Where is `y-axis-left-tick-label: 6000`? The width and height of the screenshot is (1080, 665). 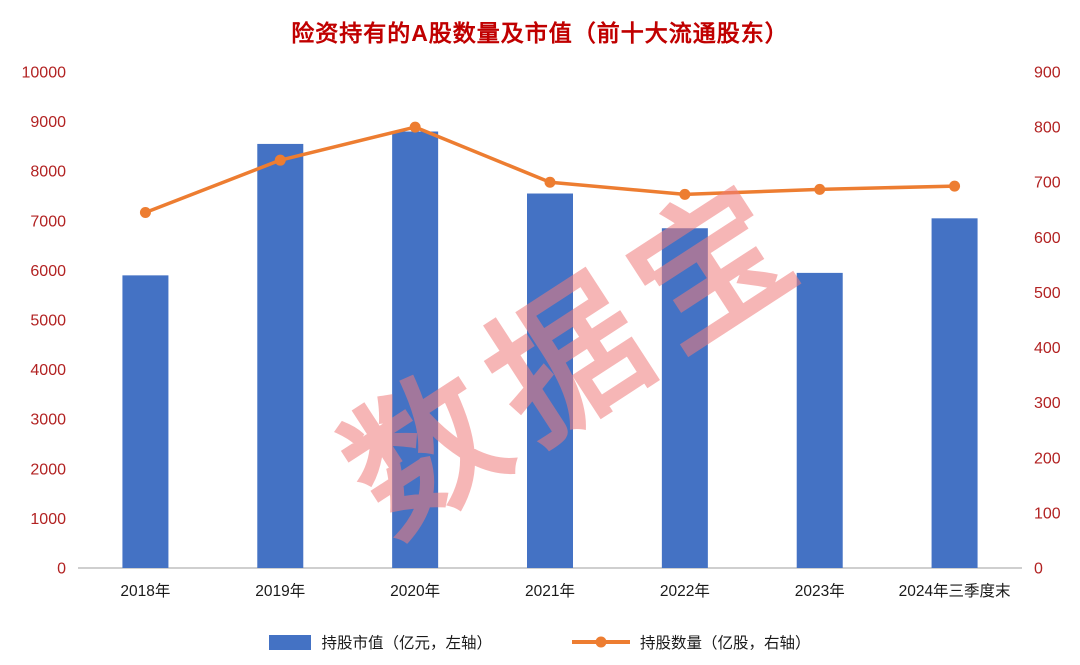 y-axis-left-tick-label: 6000 is located at coordinates (48, 271).